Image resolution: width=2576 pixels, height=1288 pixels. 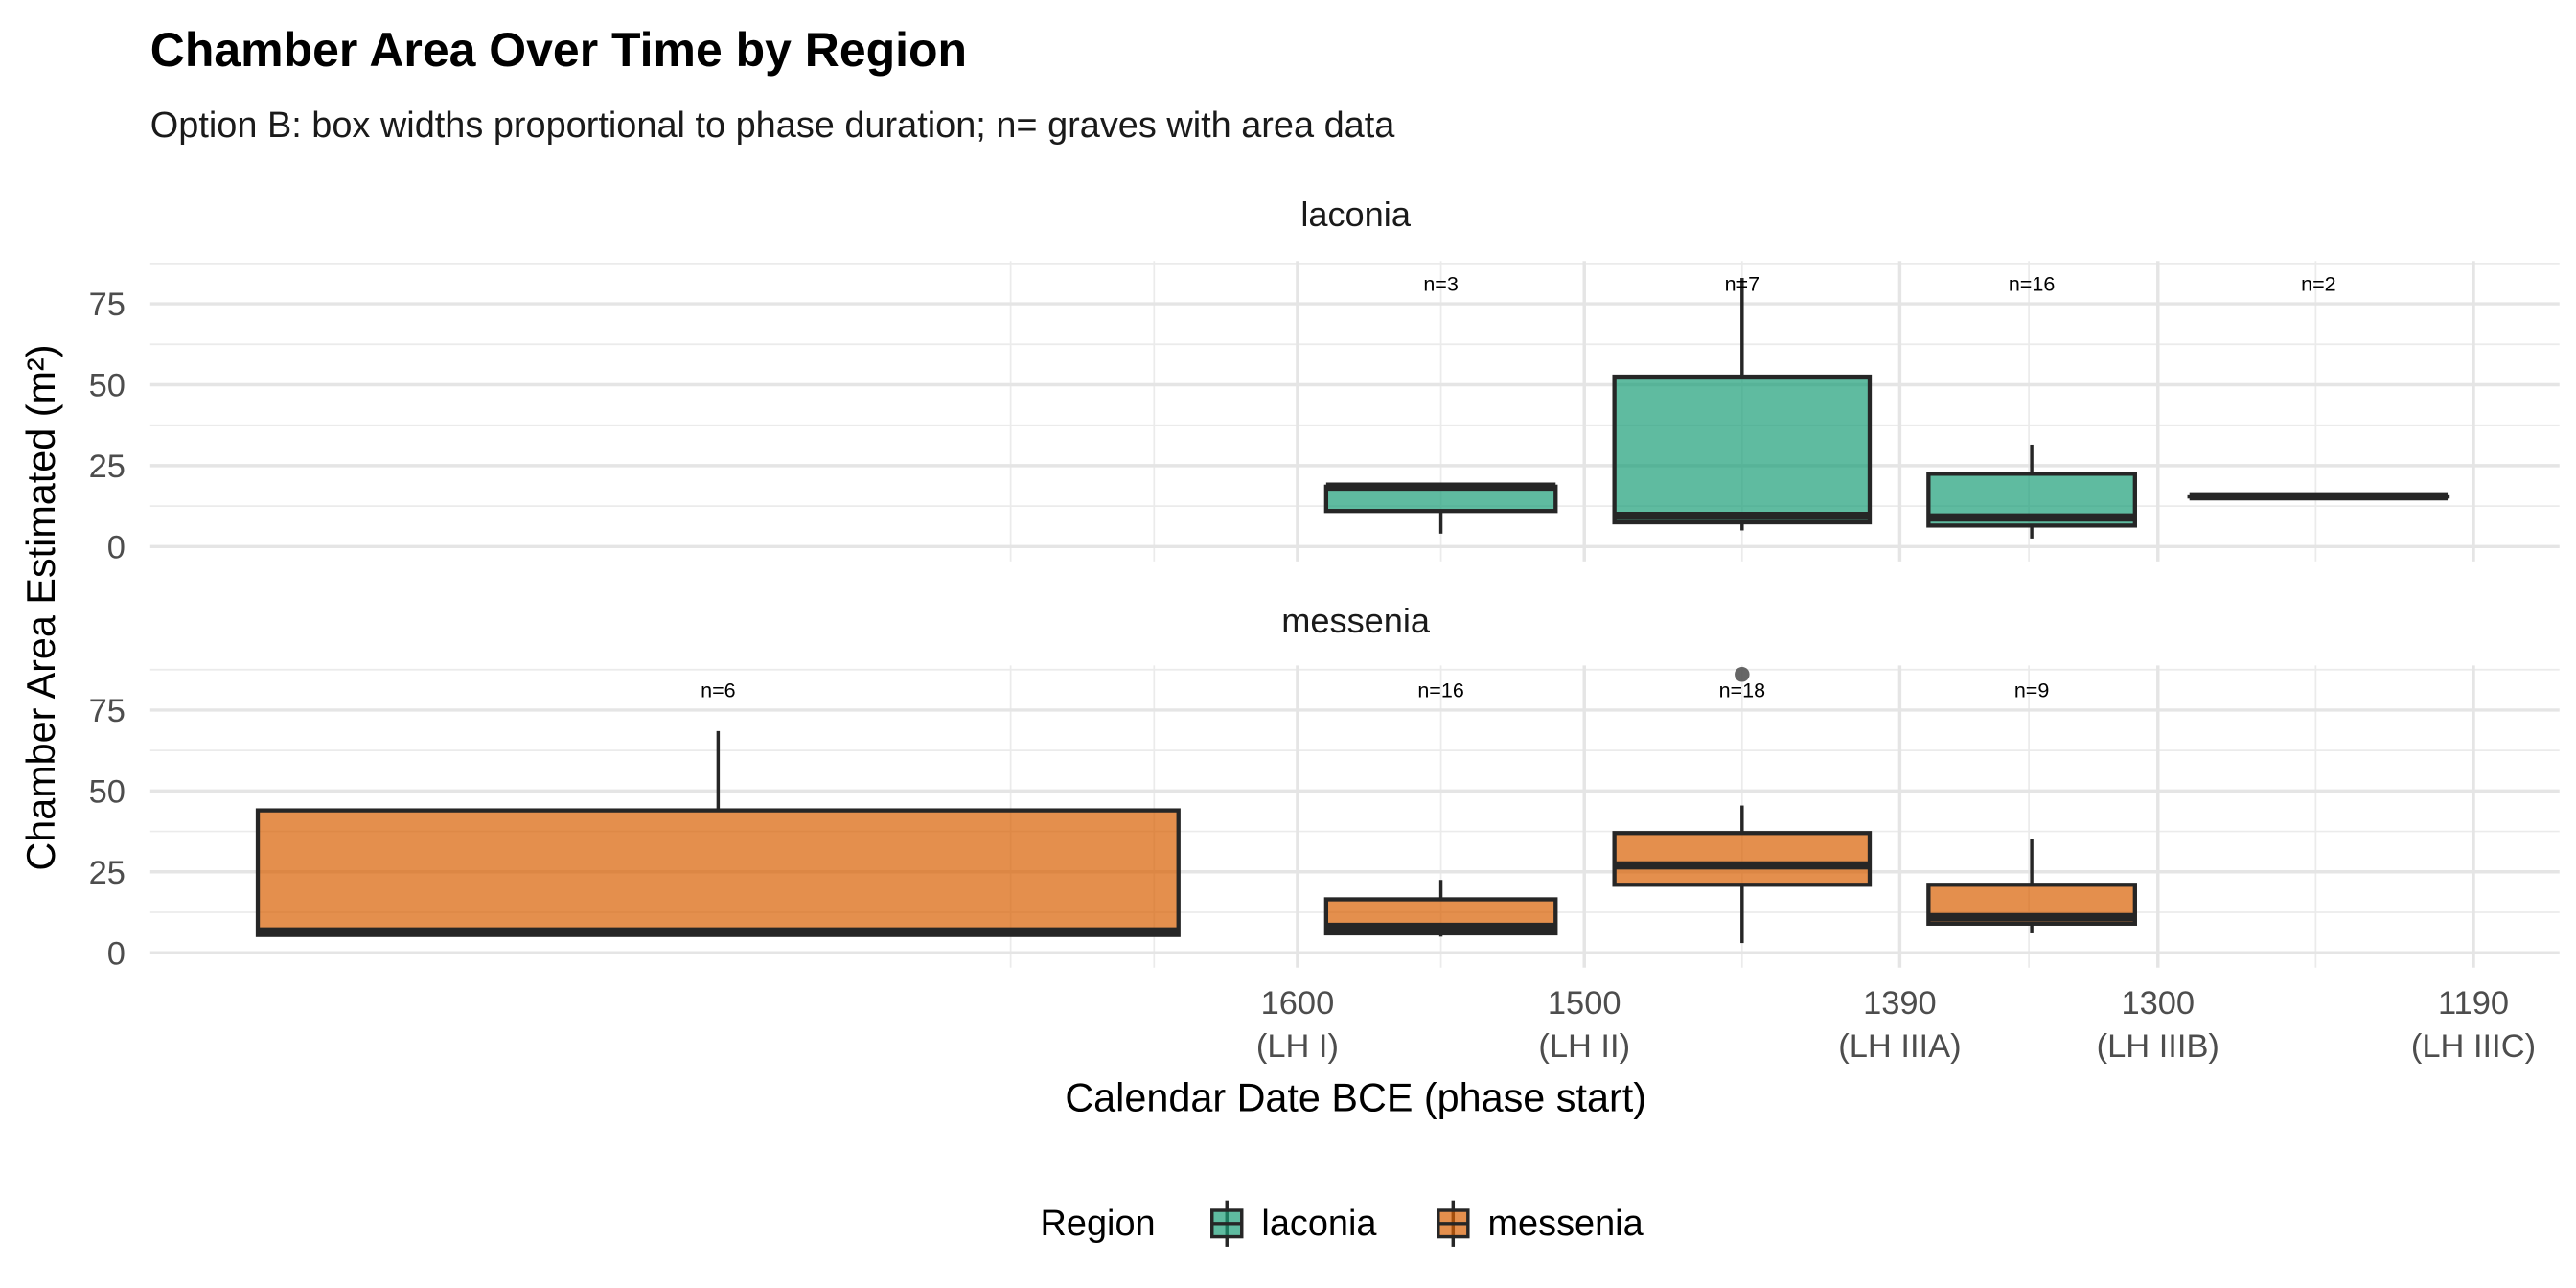 I want to click on n-label: n=2, so click(x=2318, y=284).